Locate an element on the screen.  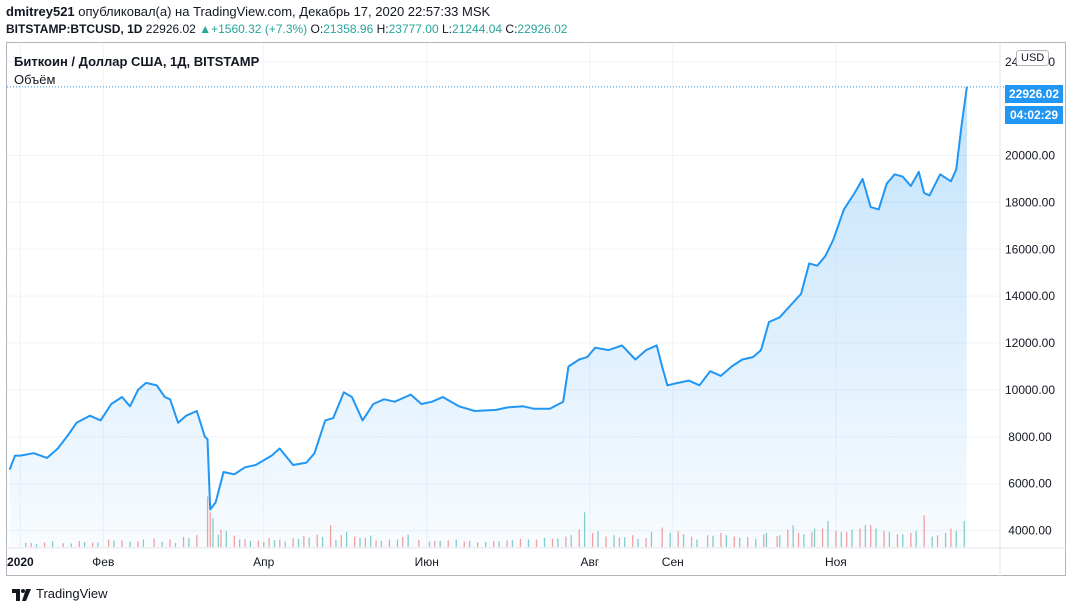
currency-button: USD is located at coordinates (1033, 58).